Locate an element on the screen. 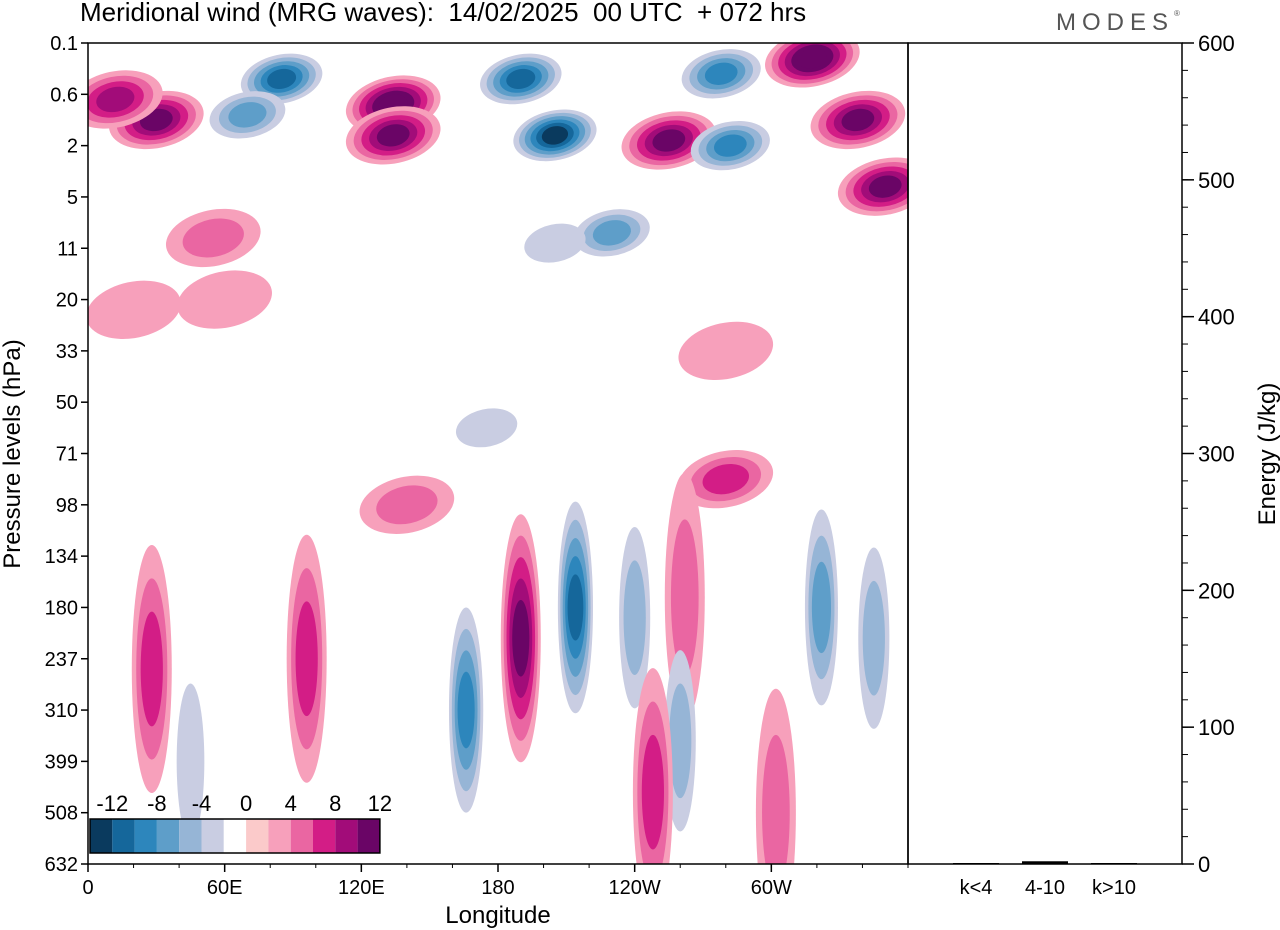 The height and width of the screenshot is (930, 1280). registered-mark: ® is located at coordinates (1177, 13).